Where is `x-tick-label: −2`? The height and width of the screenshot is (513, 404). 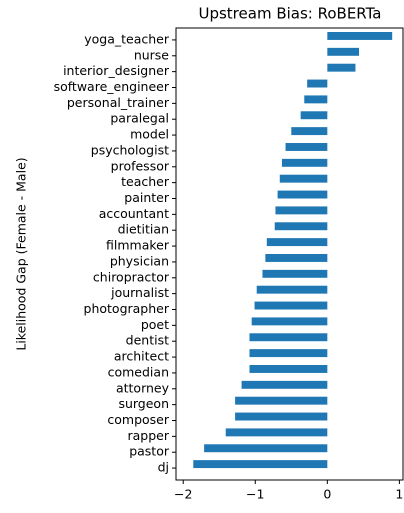
x-tick-label: −2 is located at coordinates (183, 494).